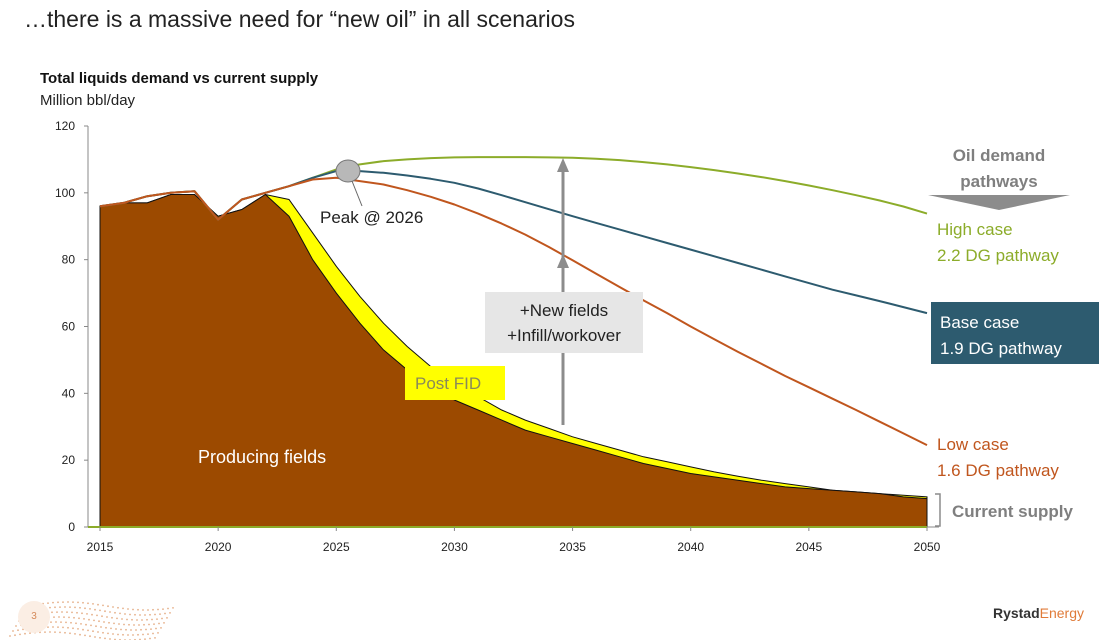 This screenshot has width=1110, height=640. I want to click on current-supply-bracket, so click(938, 510).